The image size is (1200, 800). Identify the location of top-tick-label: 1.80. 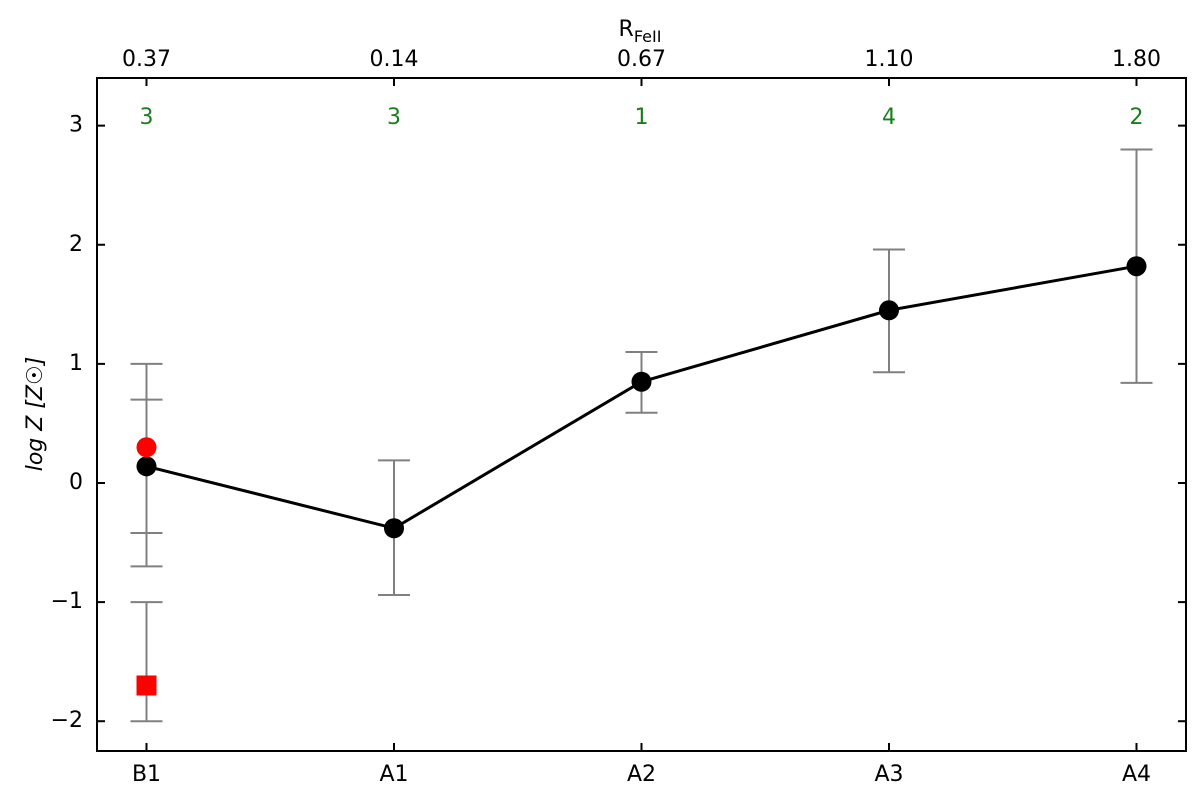
(1136, 59).